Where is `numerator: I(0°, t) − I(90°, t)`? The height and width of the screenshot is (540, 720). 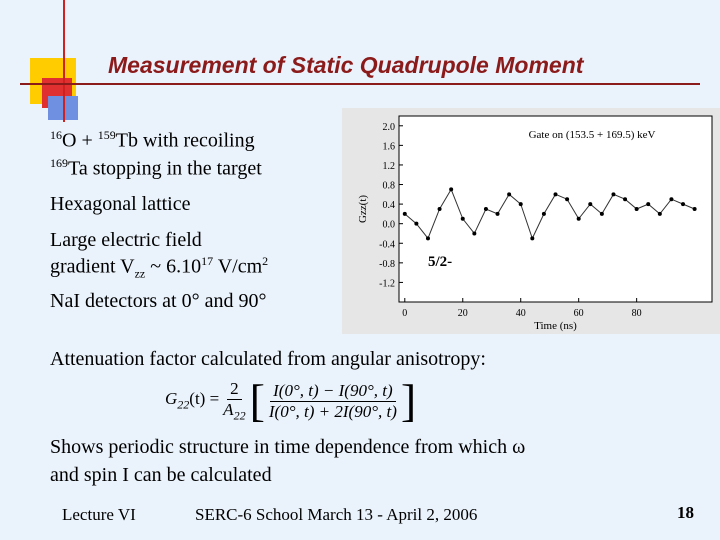 numerator: I(0°, t) − I(90°, t) is located at coordinates (333, 391).